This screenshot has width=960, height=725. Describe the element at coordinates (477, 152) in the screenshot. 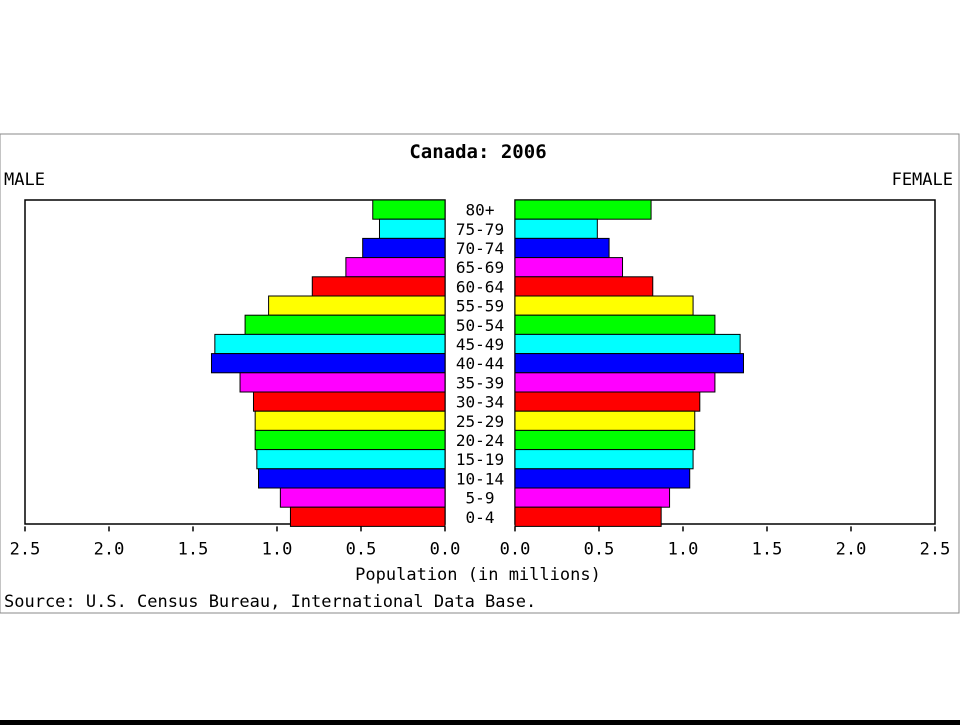

I see `chart-title: Canada: 2006` at that location.